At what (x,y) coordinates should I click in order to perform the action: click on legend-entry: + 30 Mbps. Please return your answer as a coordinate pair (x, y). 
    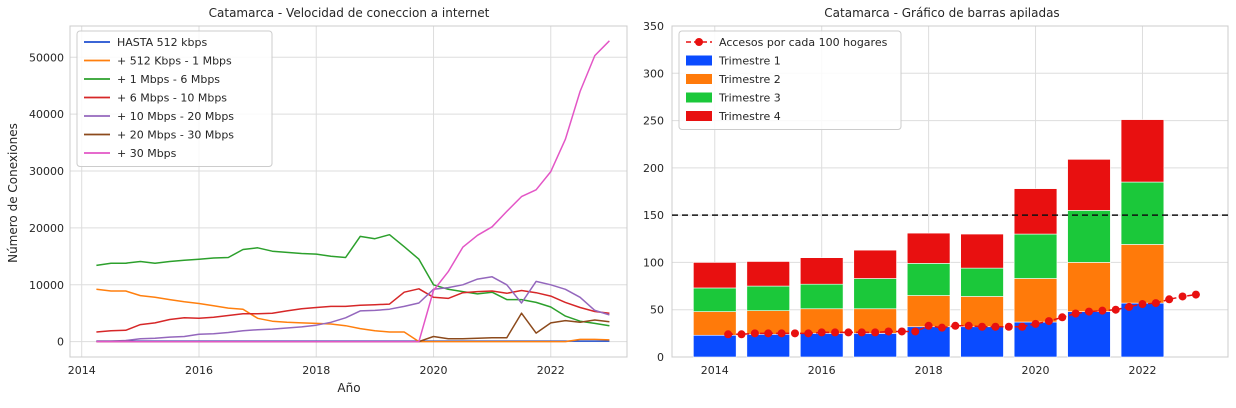
    Looking at the image, I should click on (147, 153).